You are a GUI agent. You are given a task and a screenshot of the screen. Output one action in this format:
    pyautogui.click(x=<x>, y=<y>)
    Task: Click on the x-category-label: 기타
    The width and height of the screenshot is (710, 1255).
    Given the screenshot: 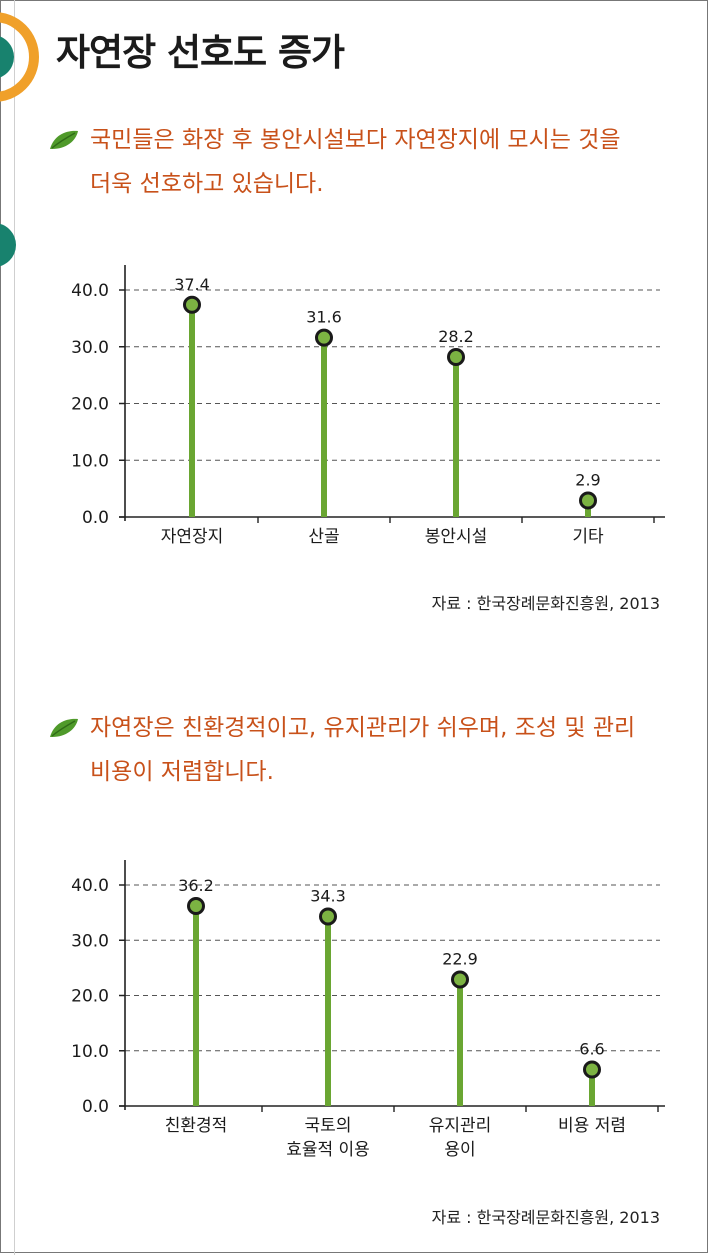 What is the action you would take?
    pyautogui.click(x=588, y=537)
    